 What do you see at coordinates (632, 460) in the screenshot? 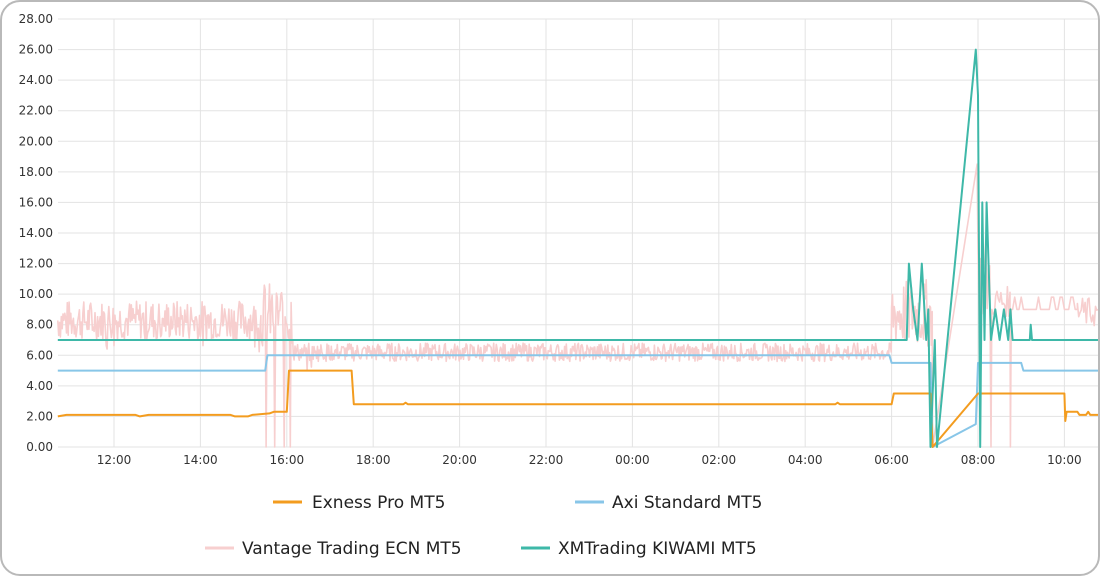
I see `x-tick-label: 00:00` at bounding box center [632, 460].